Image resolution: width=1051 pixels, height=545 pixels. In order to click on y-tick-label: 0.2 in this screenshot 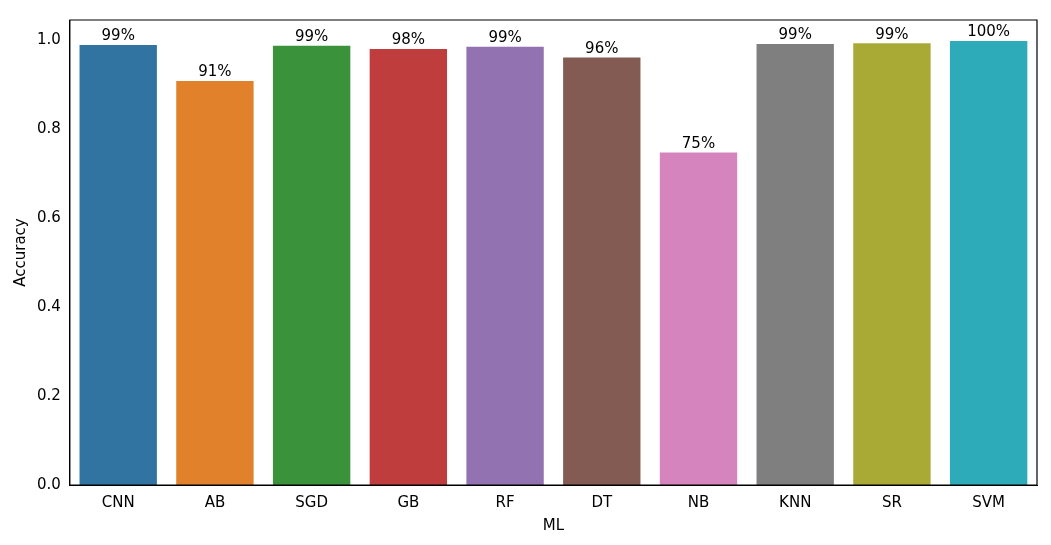, I will do `click(49, 394)`.